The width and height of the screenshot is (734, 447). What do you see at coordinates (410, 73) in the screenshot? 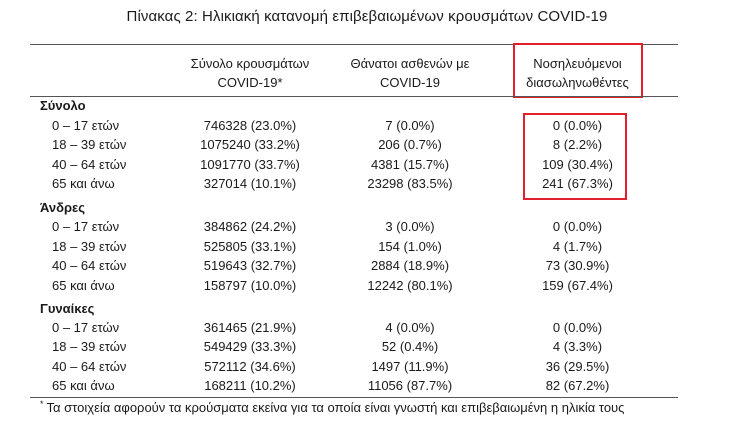
I see `column-header-deaths: Θάνατοι ασθενών με COVID-19` at bounding box center [410, 73].